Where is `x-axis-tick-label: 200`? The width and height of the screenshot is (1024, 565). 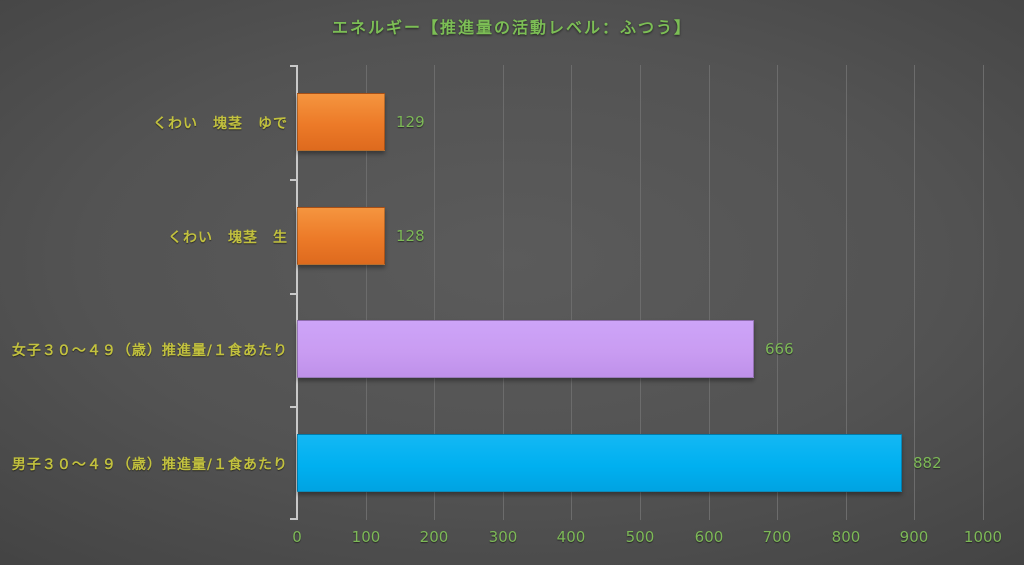 x-axis-tick-label: 200 is located at coordinates (434, 537).